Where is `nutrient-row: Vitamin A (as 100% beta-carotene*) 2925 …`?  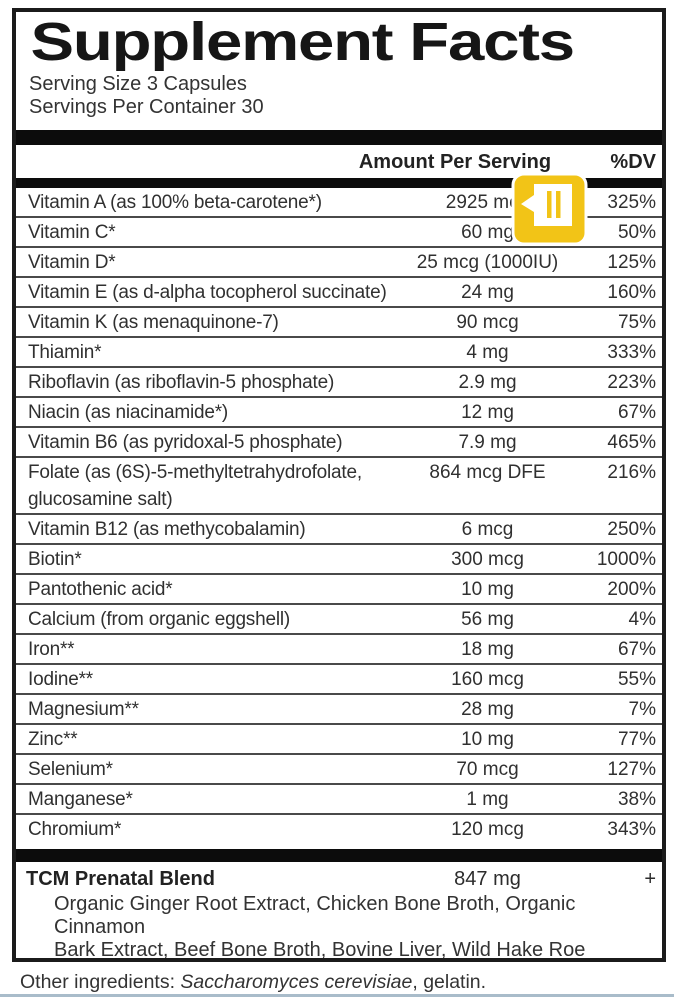
nutrient-row: Vitamin A (as 100% beta-carotene*) 2925 … is located at coordinates (339, 203).